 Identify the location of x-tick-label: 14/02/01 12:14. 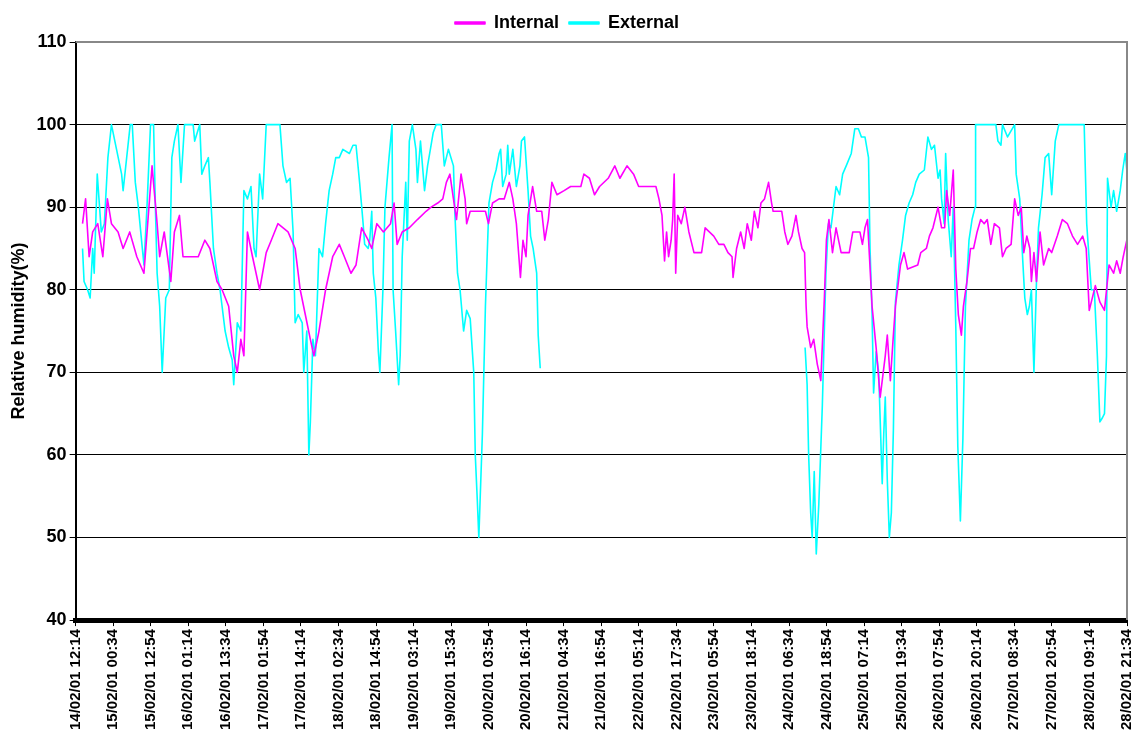
(74, 679).